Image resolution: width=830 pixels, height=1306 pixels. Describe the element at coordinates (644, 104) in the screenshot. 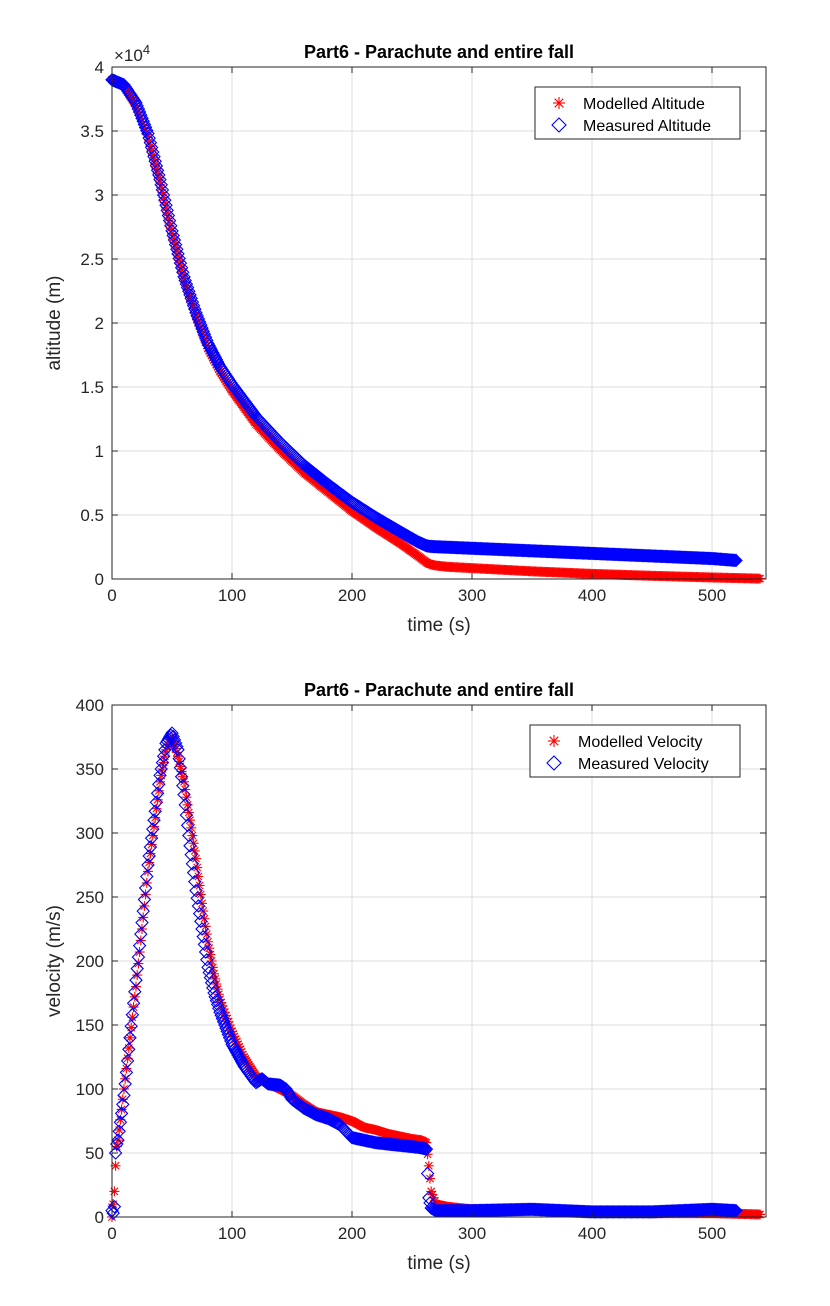

I see `legend-label: Modelled Altitude` at that location.